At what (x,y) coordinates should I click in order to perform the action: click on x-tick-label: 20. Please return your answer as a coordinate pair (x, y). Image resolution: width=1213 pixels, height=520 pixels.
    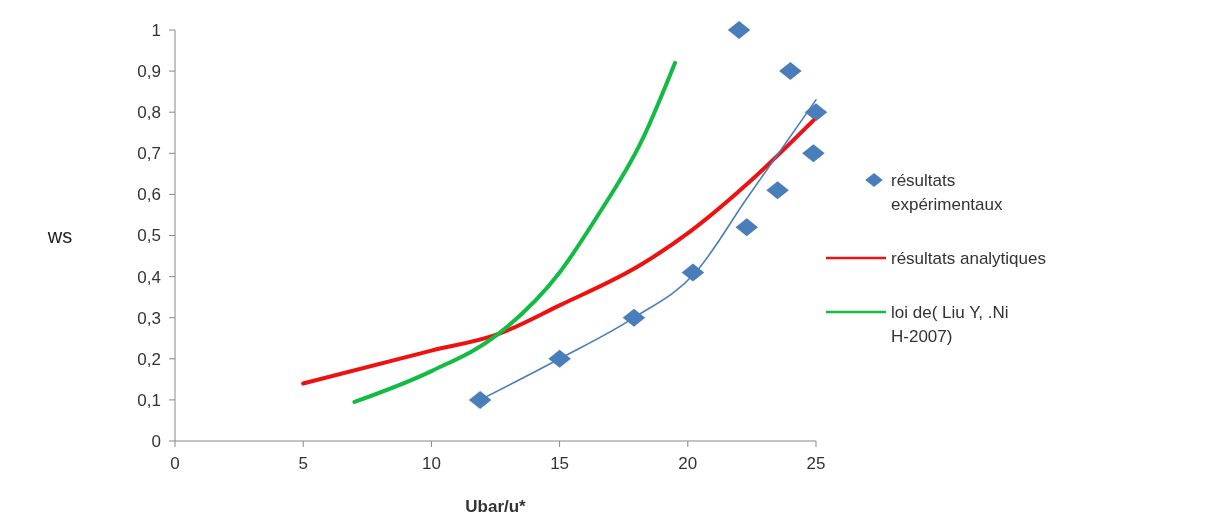
    Looking at the image, I should click on (688, 463).